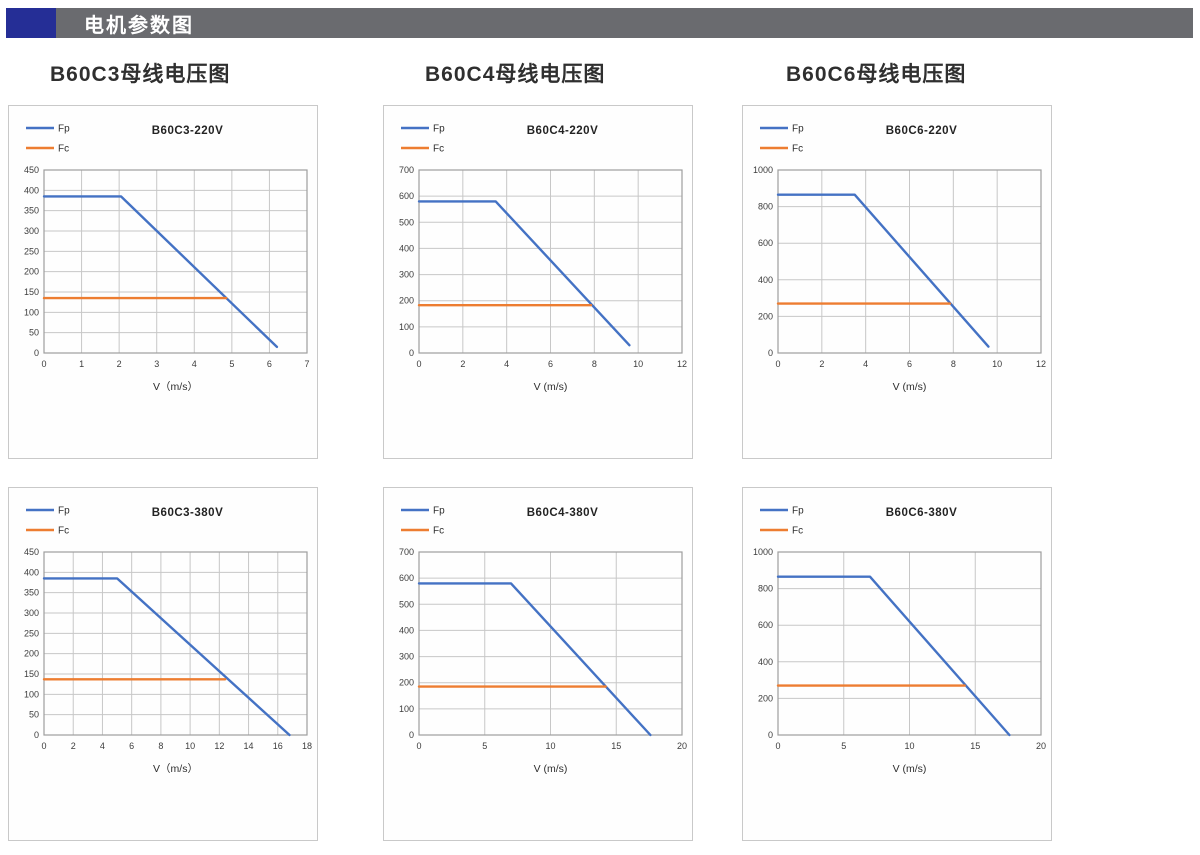 The width and height of the screenshot is (1200, 855). Describe the element at coordinates (406, 222) in the screenshot. I see `y-tick-label: 500` at that location.